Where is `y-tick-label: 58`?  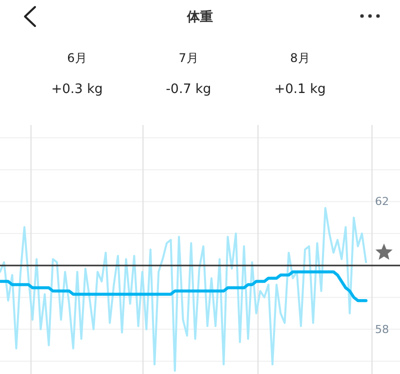 y-tick-label: 58 is located at coordinates (382, 329).